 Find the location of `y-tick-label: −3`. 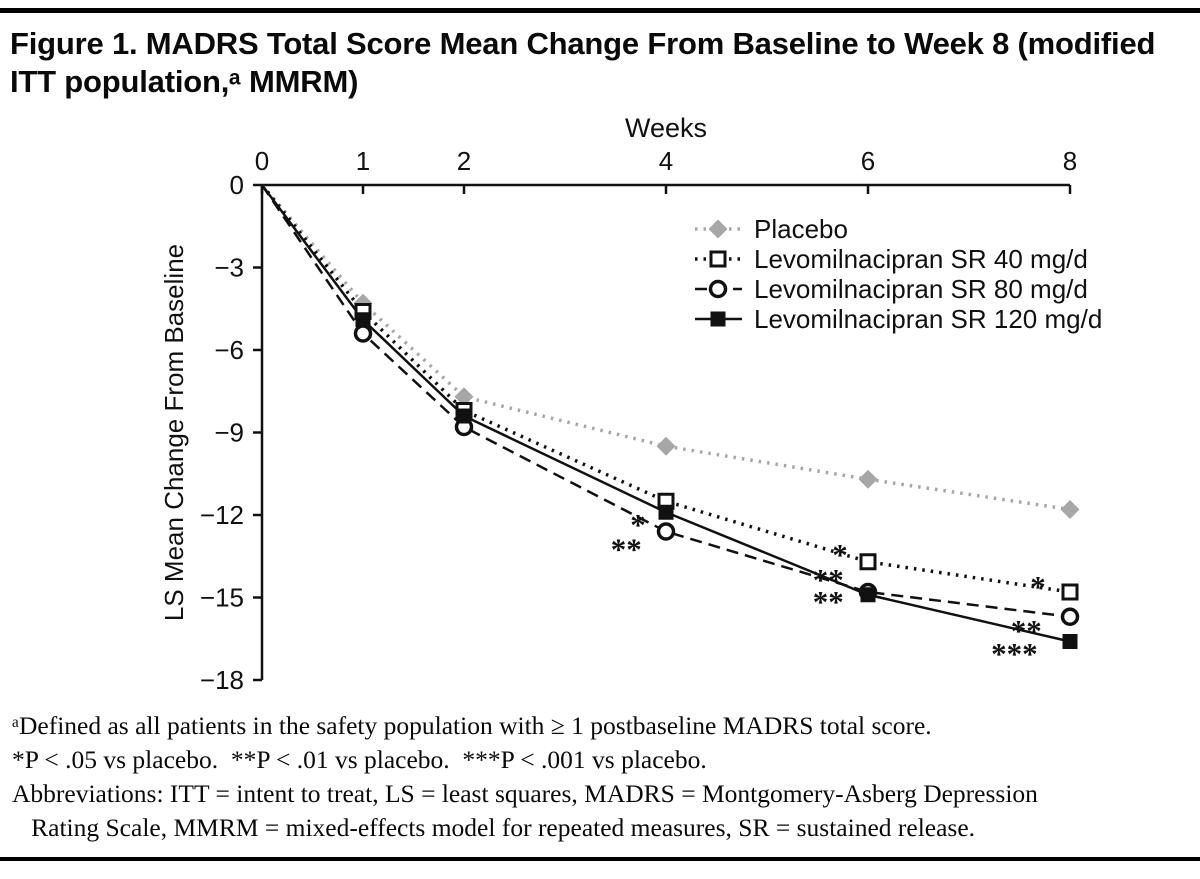

y-tick-label: −3 is located at coordinates (229, 267).